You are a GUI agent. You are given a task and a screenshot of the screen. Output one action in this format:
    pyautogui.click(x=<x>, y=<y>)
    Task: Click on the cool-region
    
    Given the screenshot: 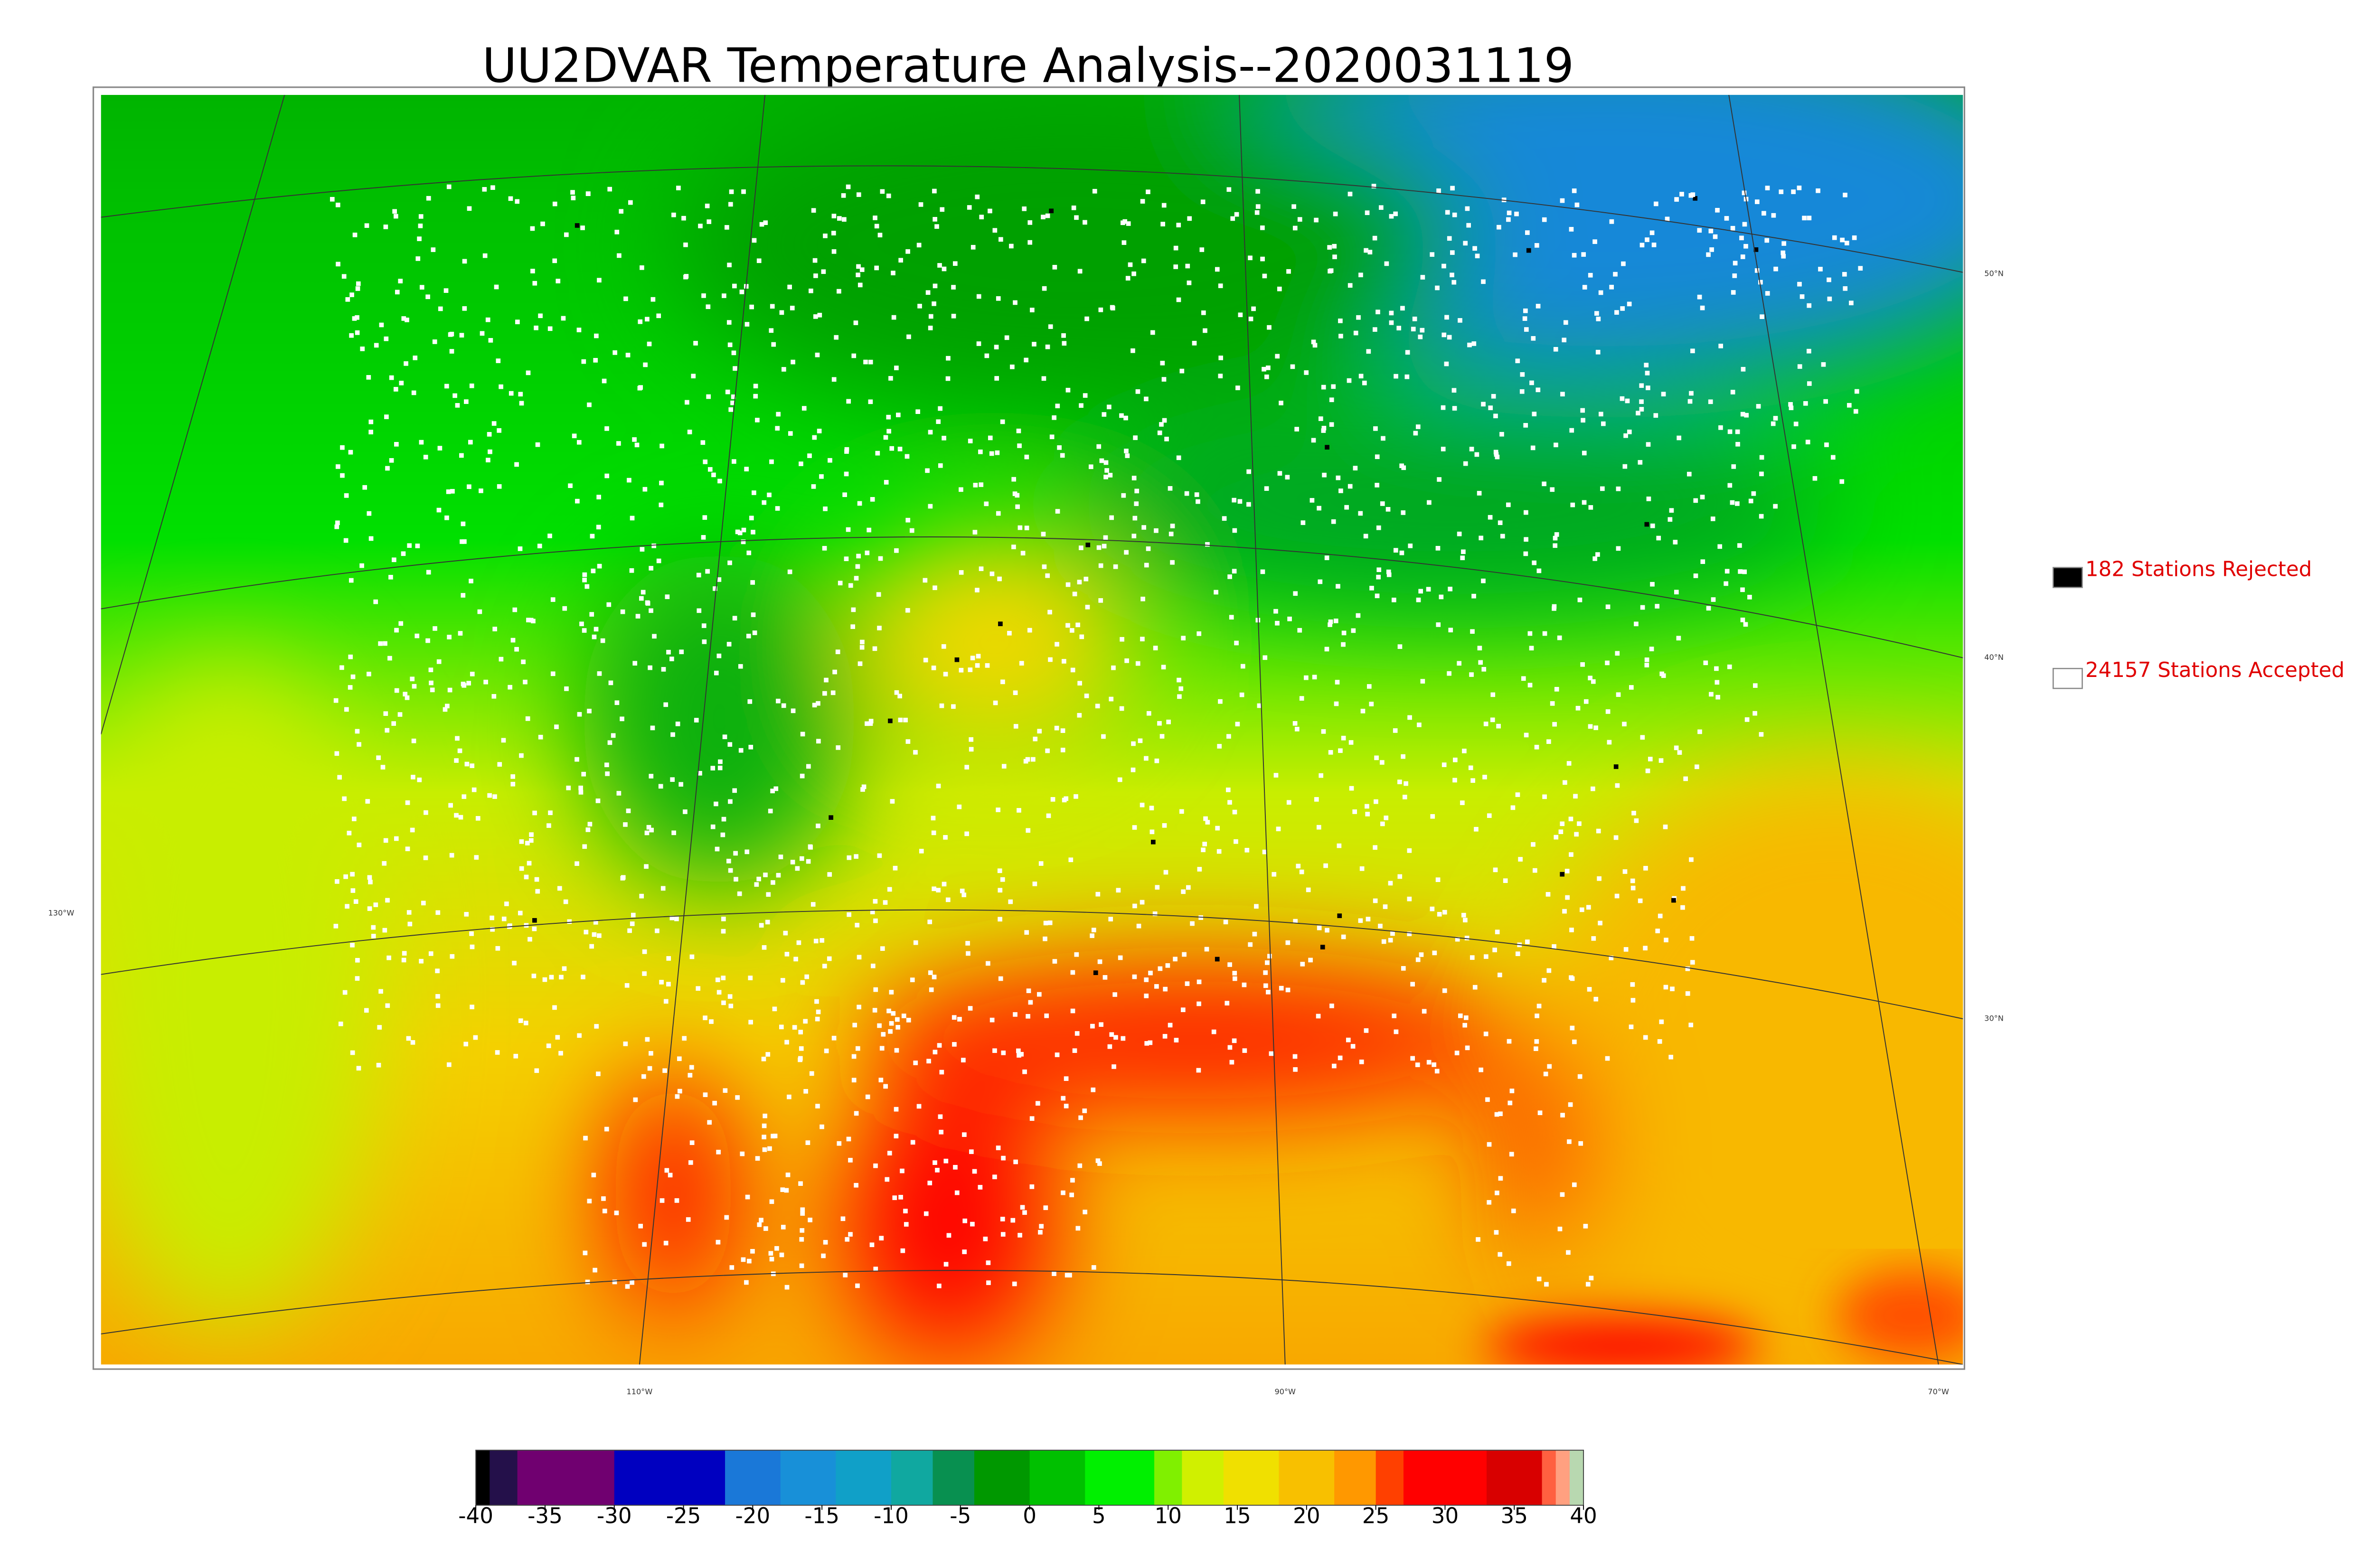 What is the action you would take?
    pyautogui.click(x=1453, y=505)
    